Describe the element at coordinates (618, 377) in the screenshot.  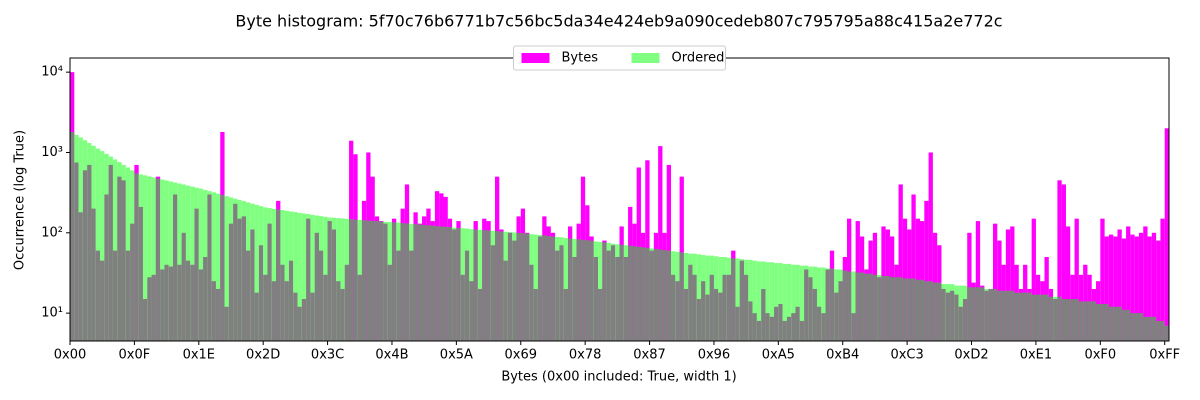
I see `x-axis-label: Bytes (0x00 included: True, width 1)` at that location.